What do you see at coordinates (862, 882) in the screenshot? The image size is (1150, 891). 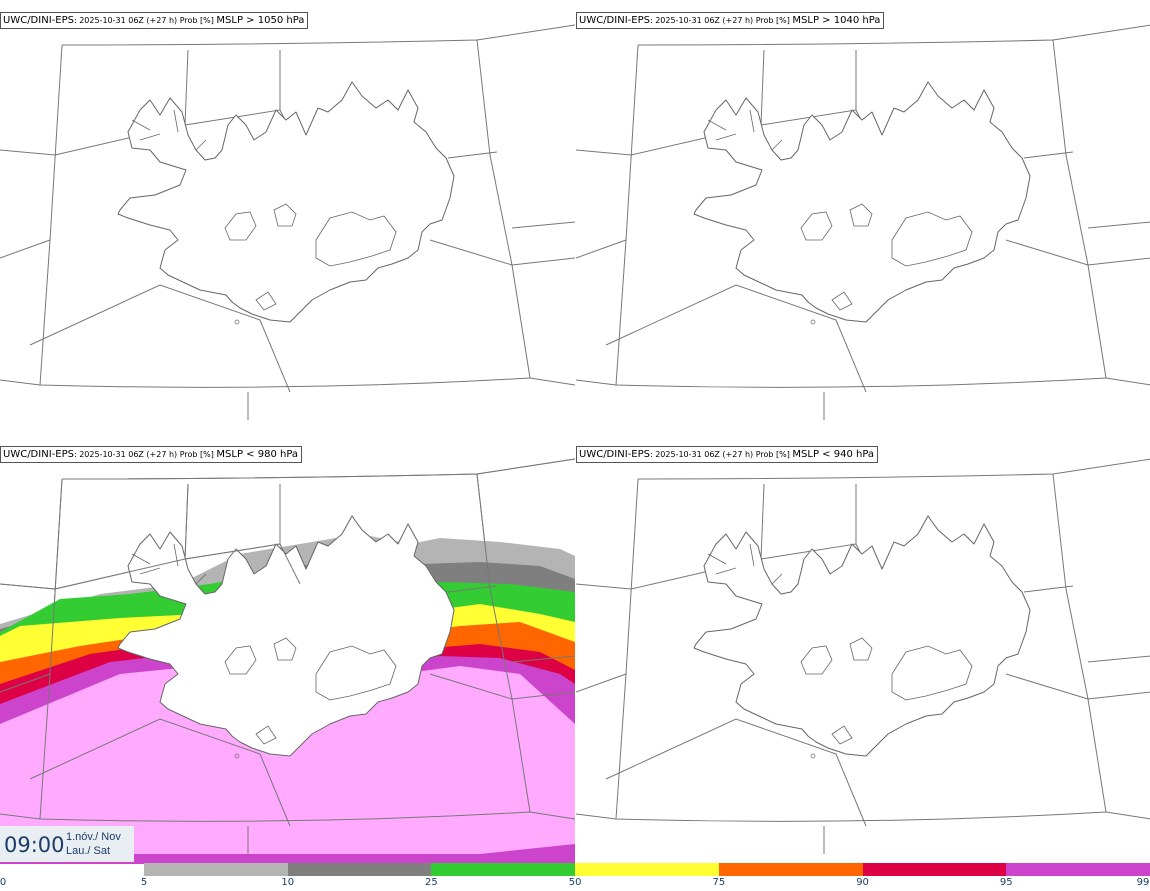 I see `colorbar-tick-label: 90` at bounding box center [862, 882].